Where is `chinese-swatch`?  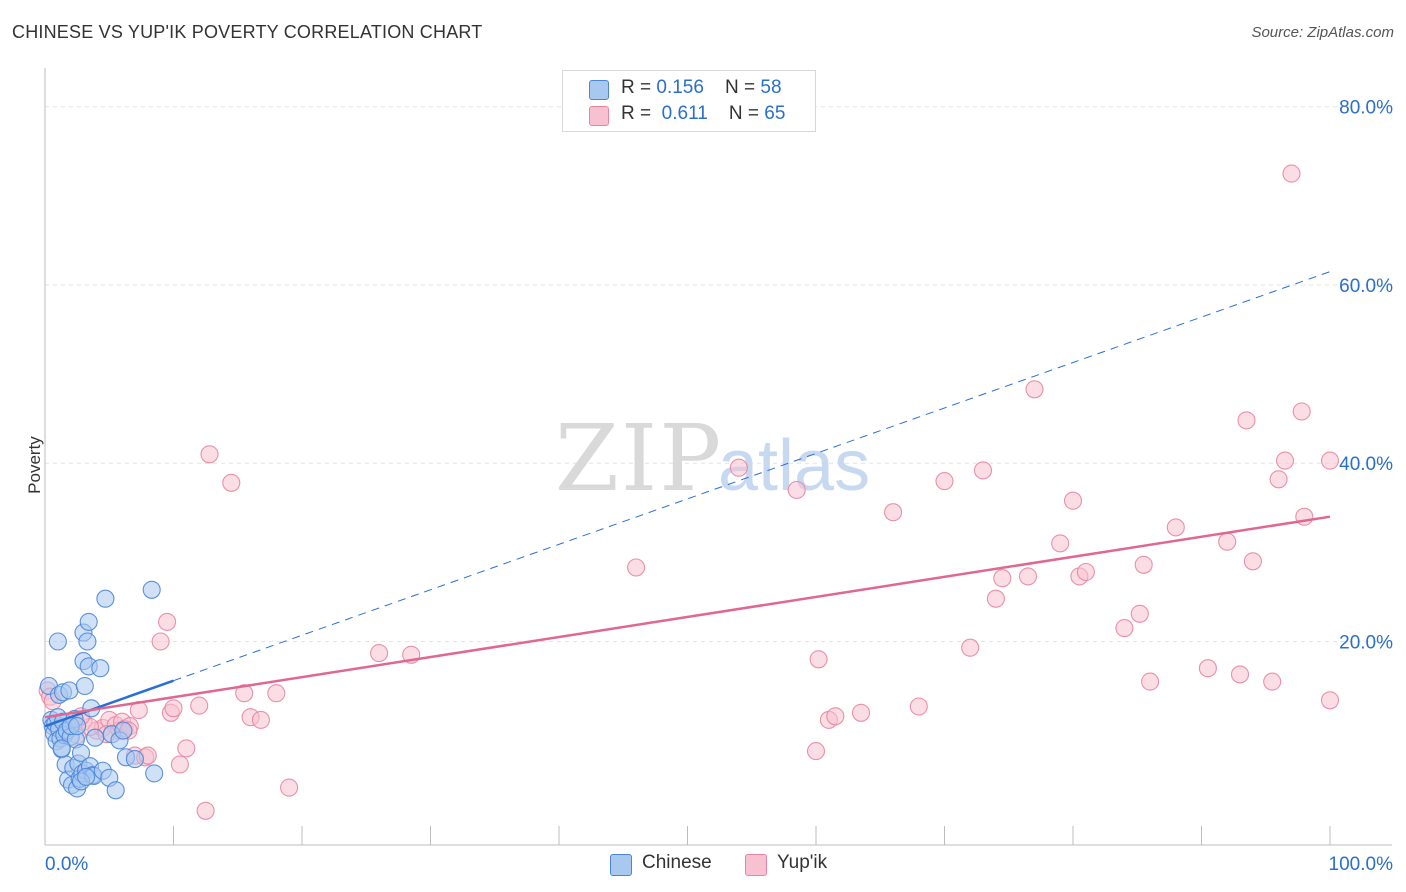 chinese-swatch is located at coordinates (599, 90).